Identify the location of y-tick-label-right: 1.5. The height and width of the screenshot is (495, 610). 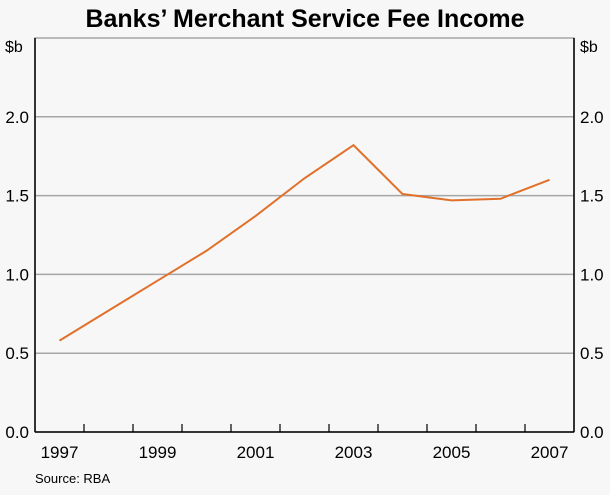
(592, 196).